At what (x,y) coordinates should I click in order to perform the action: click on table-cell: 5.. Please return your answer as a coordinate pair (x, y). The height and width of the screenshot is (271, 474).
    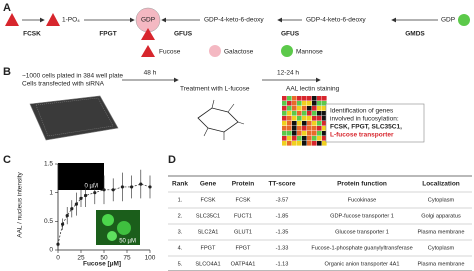
    Looking at the image, I should click on (180, 264).